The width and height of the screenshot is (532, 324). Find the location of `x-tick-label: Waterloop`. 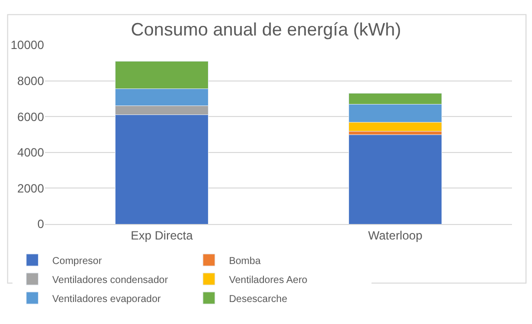

x-tick-label: Waterloop is located at coordinates (395, 235).